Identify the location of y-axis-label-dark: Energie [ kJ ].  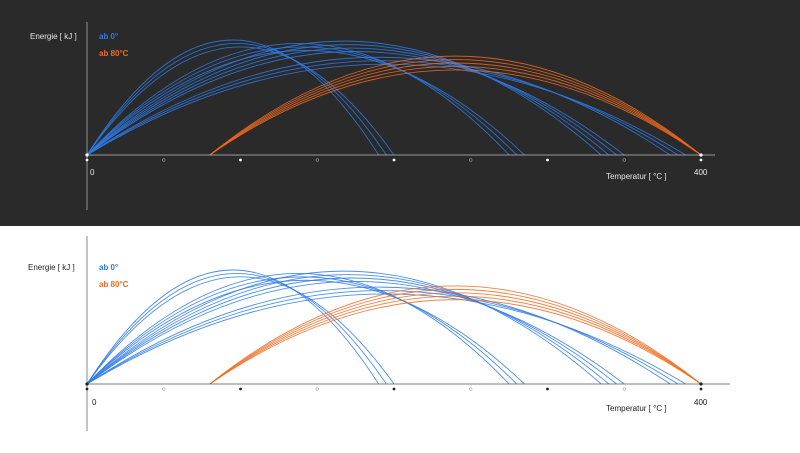
(53, 36).